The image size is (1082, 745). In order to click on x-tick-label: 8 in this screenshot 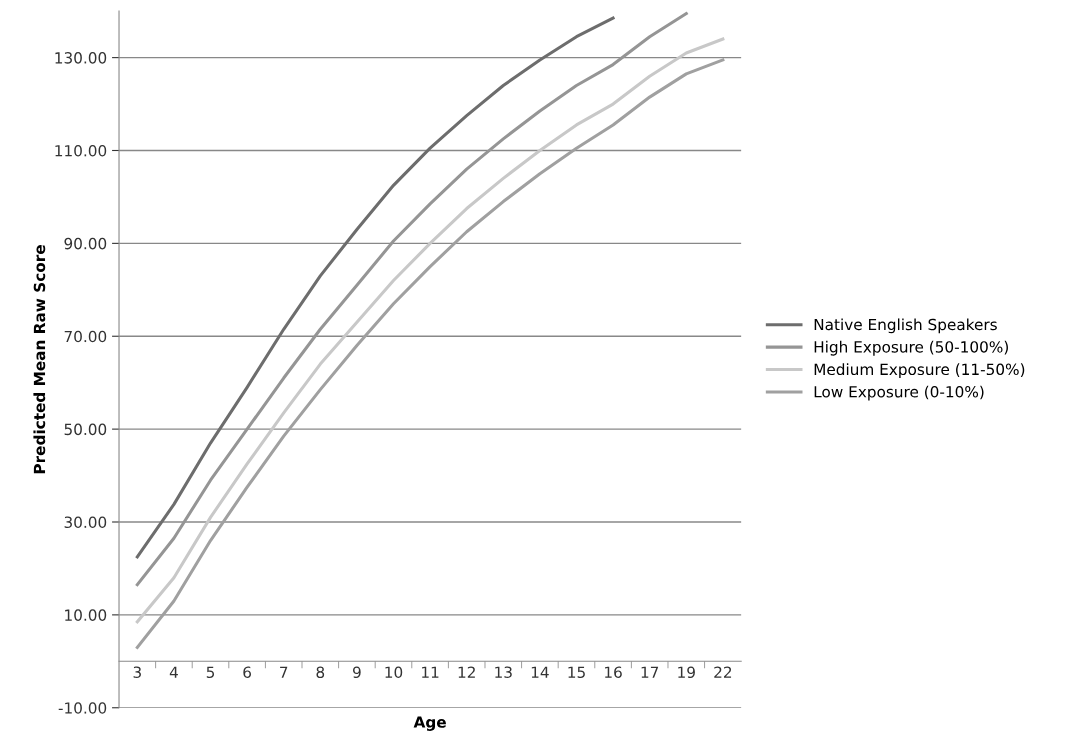, I will do `click(320, 672)`.